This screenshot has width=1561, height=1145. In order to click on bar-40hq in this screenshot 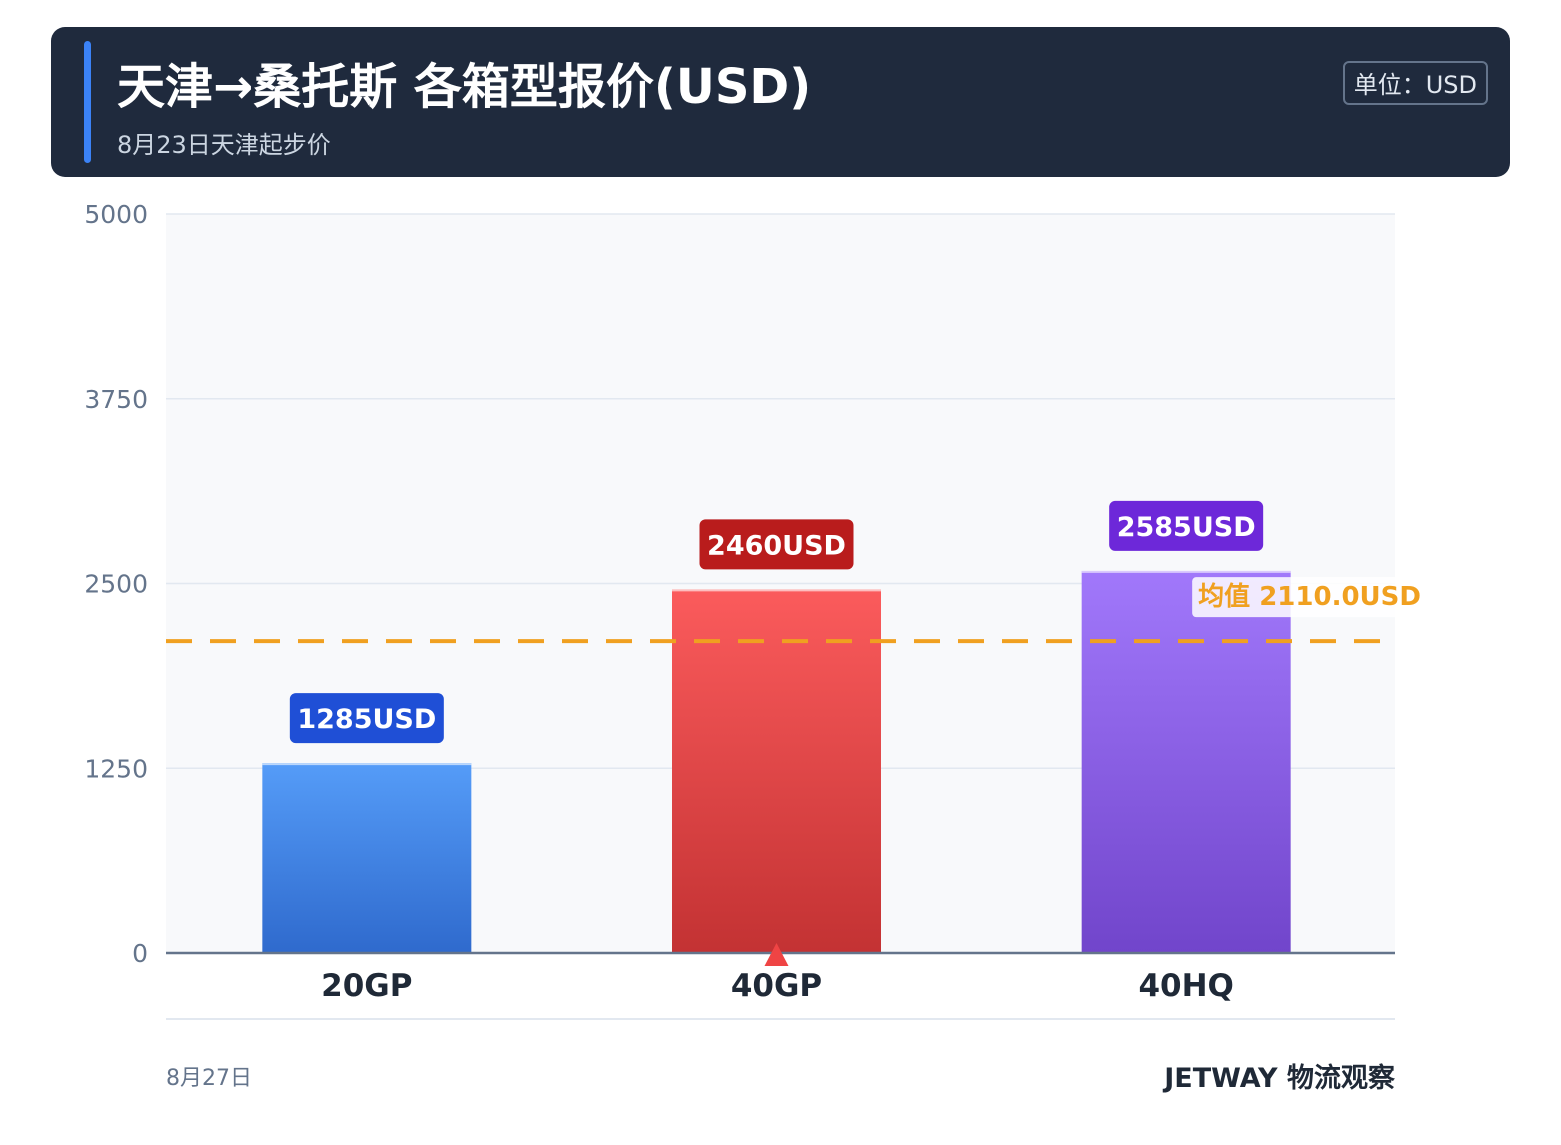, I will do `click(1186, 761)`.